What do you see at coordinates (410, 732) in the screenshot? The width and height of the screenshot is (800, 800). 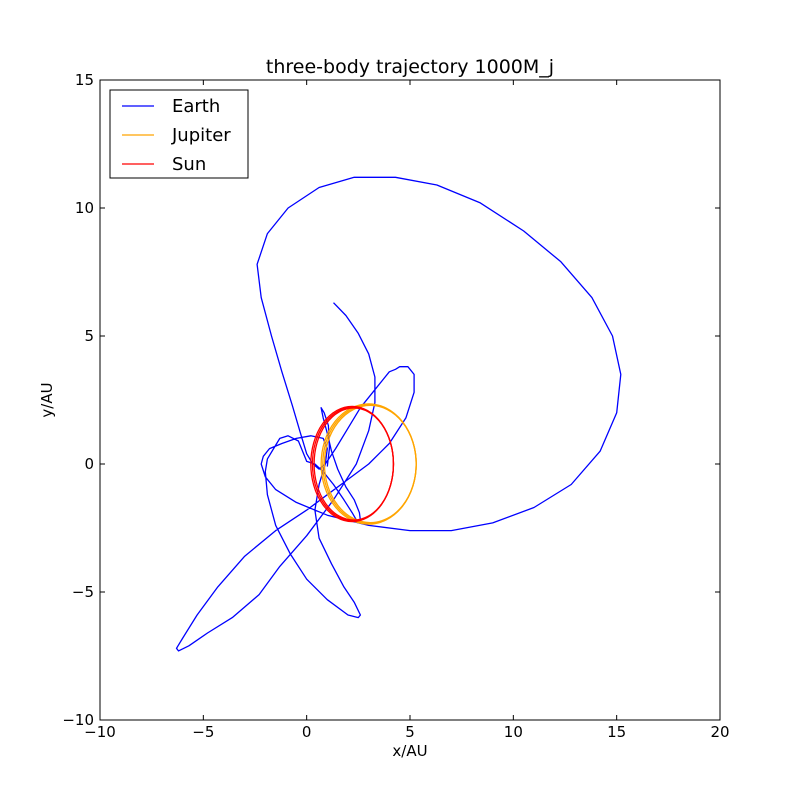 I see `x-tick-label: 5` at bounding box center [410, 732].